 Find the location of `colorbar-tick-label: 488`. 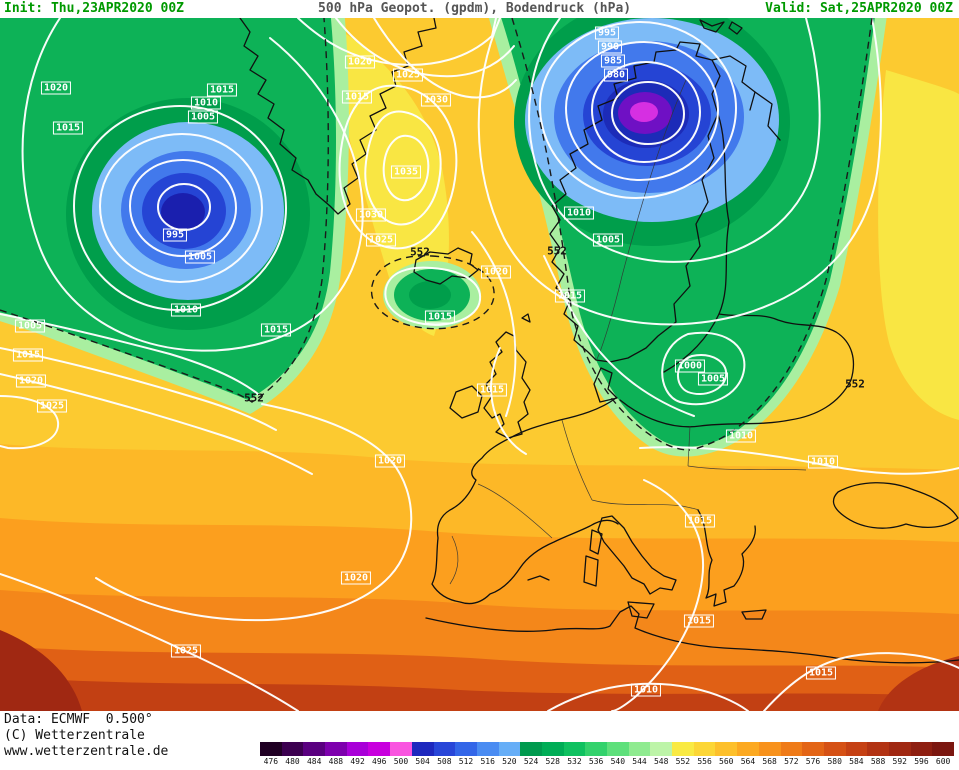

colorbar-tick-label: 488 is located at coordinates (336, 761).